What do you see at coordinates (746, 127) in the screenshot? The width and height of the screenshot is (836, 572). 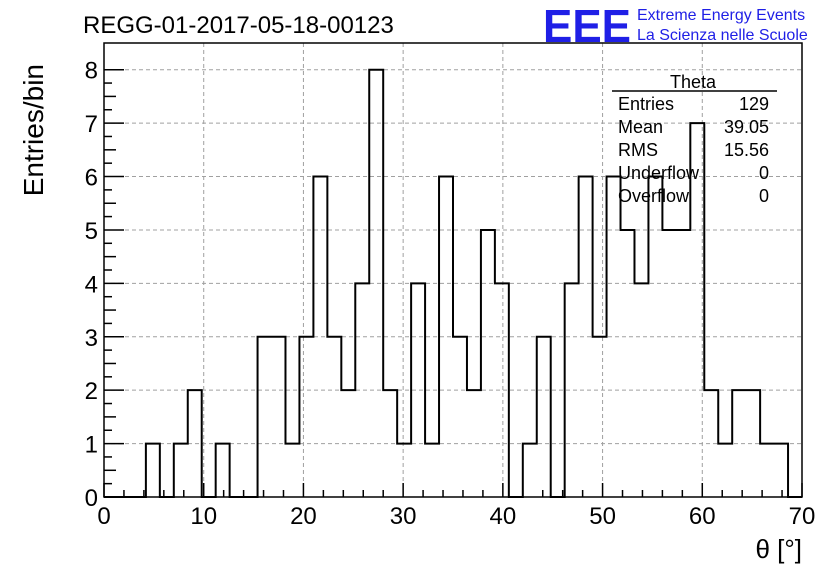 I see `stats-value-mean: 39.05` at bounding box center [746, 127].